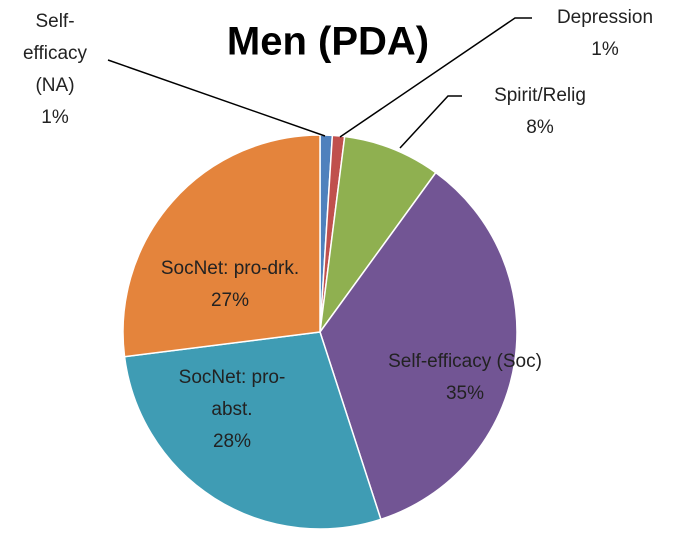 The image size is (692, 535). What do you see at coordinates (465, 393) in the screenshot?
I see `value-label: 35%` at bounding box center [465, 393].